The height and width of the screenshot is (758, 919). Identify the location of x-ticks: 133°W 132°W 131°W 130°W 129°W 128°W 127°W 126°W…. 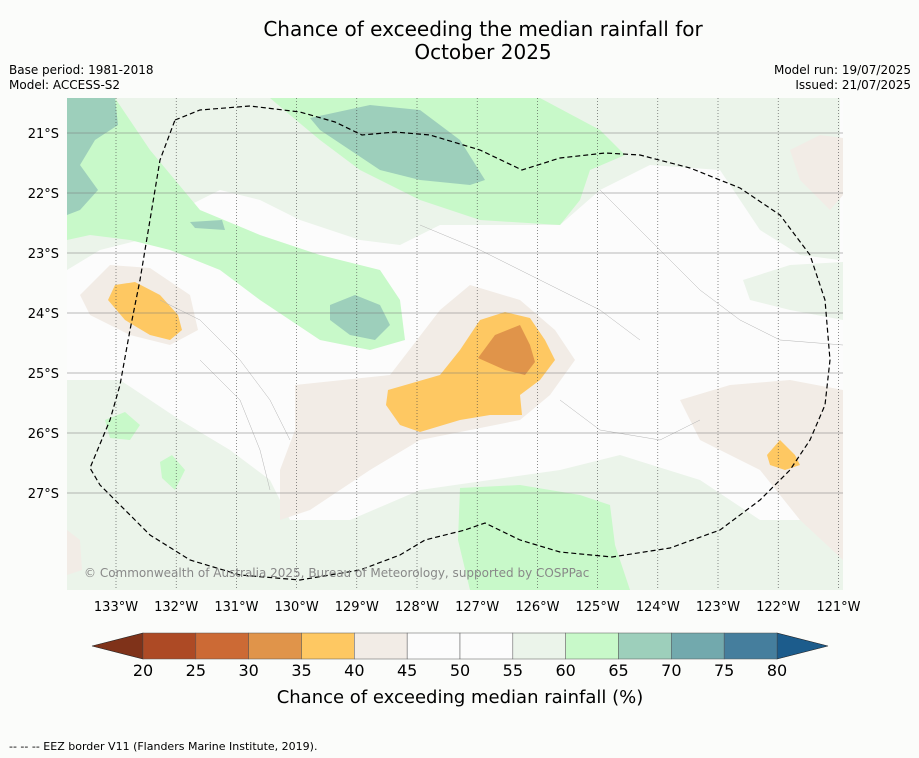
(477, 607).